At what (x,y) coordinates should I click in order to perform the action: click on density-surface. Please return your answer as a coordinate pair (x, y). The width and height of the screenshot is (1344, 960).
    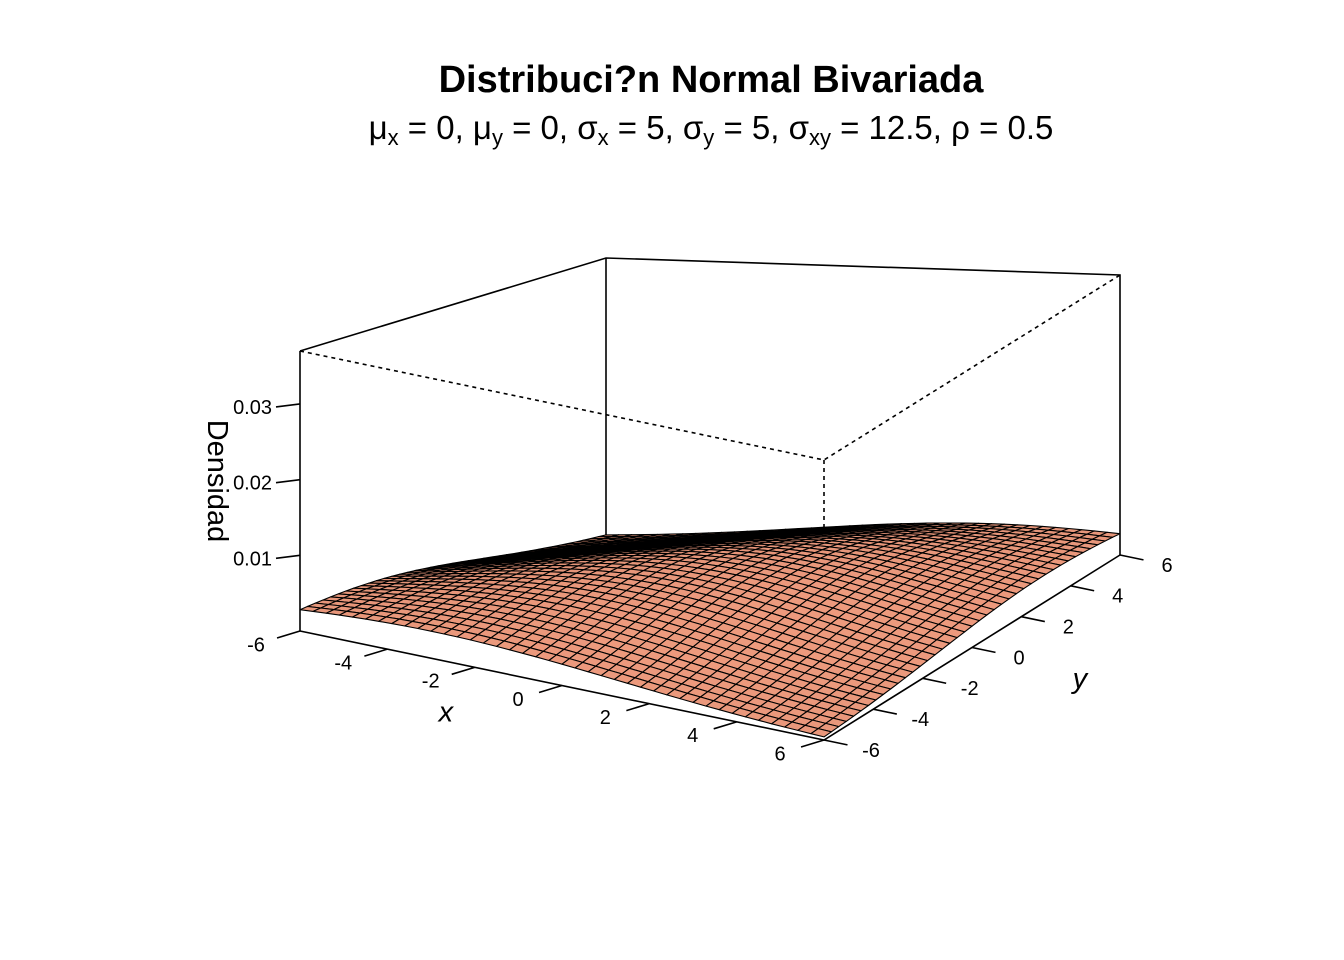
    Looking at the image, I should click on (710, 630).